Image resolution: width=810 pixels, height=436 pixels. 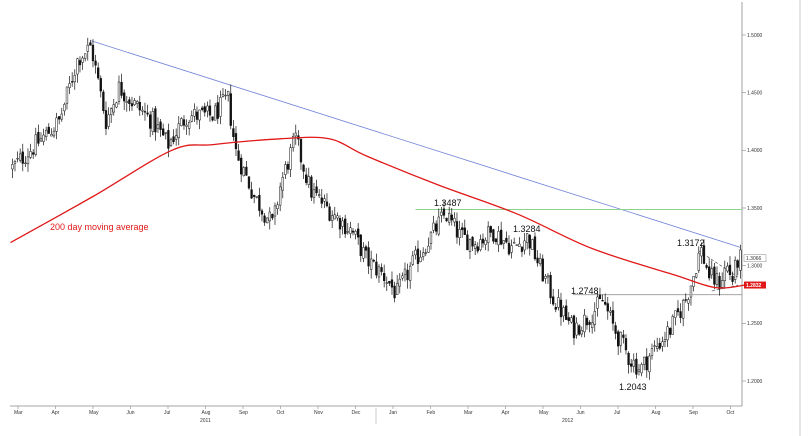 What do you see at coordinates (581, 413) in the screenshot?
I see `x-tick-label: Jun` at bounding box center [581, 413].